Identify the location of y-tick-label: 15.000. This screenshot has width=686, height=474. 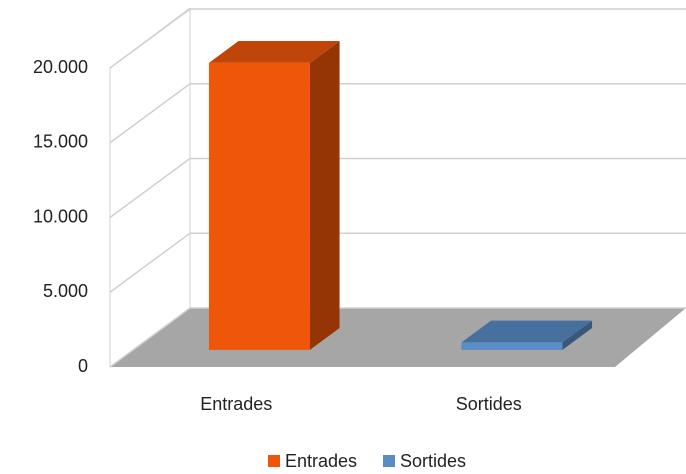
(60, 142).